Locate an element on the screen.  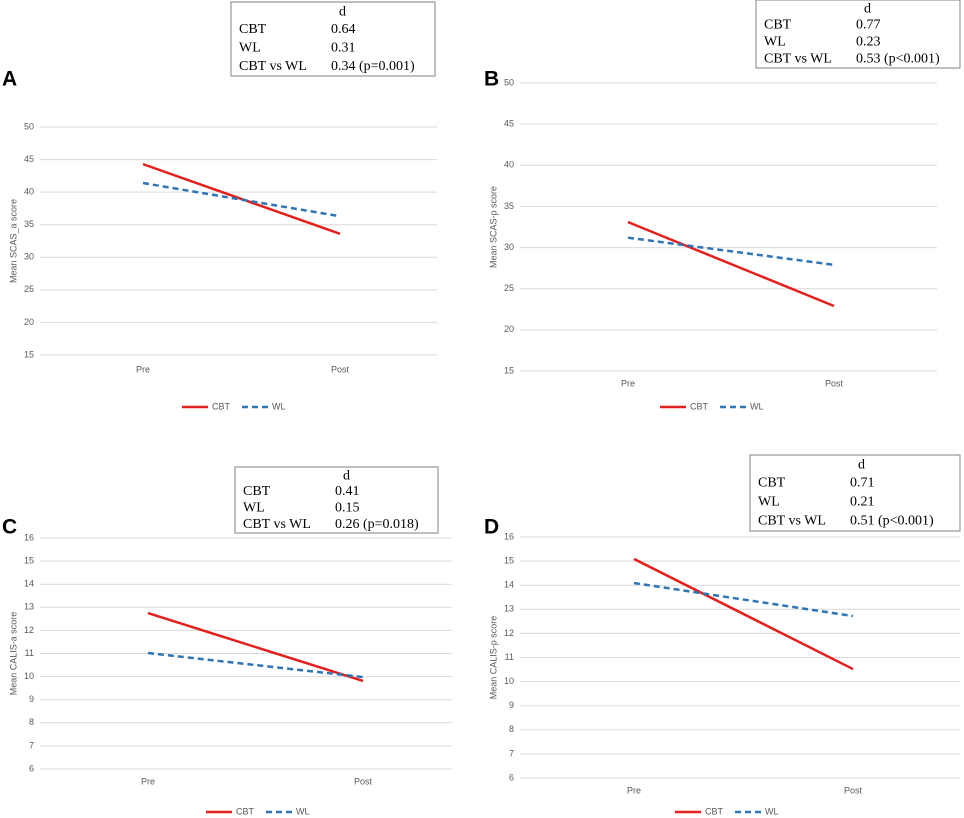
table-cell: 0.15 is located at coordinates (347, 507).